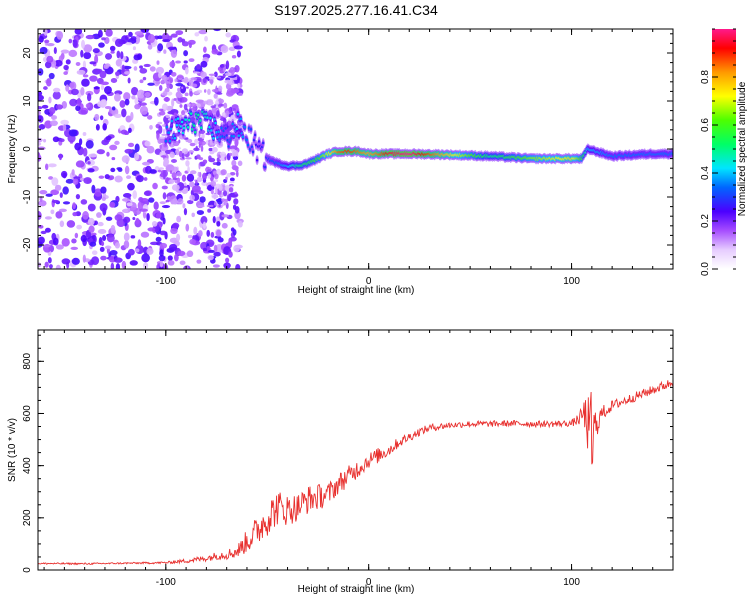 The width and height of the screenshot is (750, 600). What do you see at coordinates (705, 173) in the screenshot?
I see `colorbar-tick-label: 0.4` at bounding box center [705, 173].